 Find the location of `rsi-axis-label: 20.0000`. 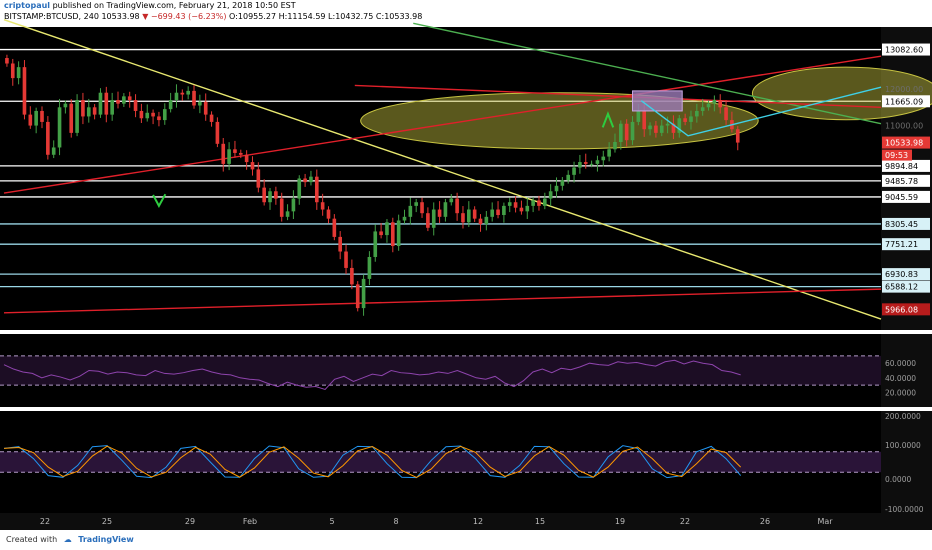

rsi-axis-label: 20.0000 is located at coordinates (900, 392).